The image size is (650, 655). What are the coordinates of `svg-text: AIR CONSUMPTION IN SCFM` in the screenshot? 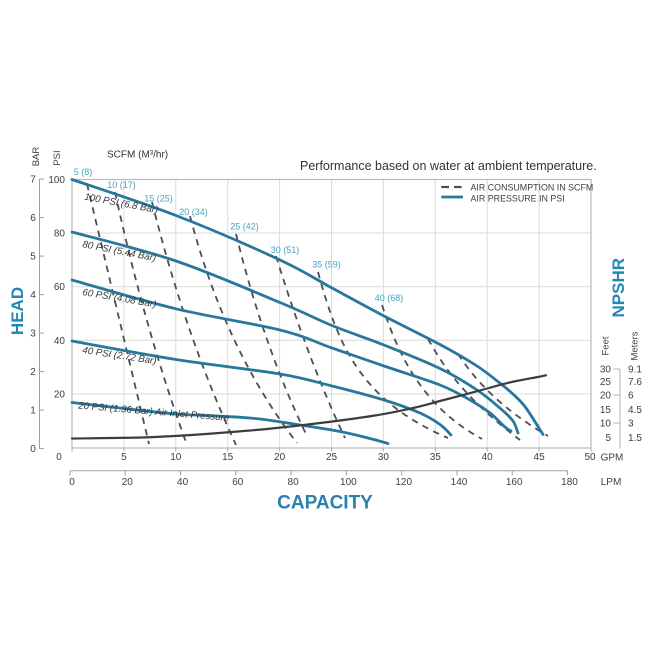 It's located at (532, 187).